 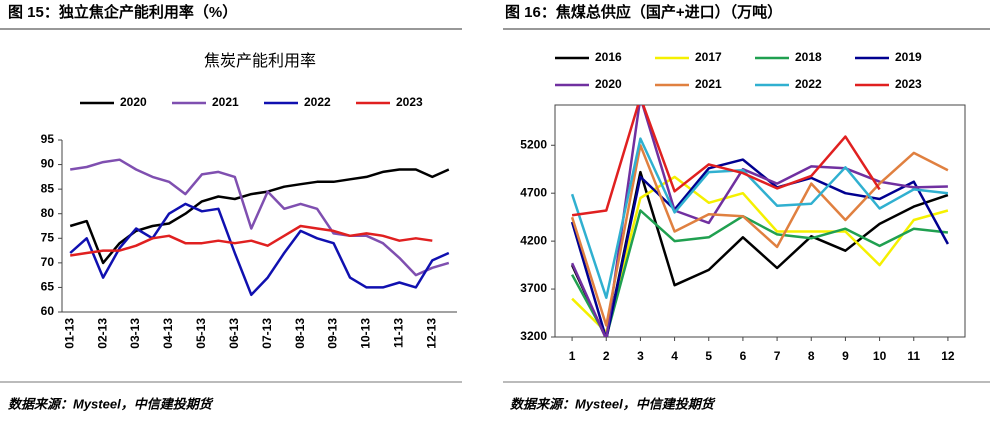 What do you see at coordinates (333, 333) in the screenshot?
I see `x-tick-label: 09-13` at bounding box center [333, 333].